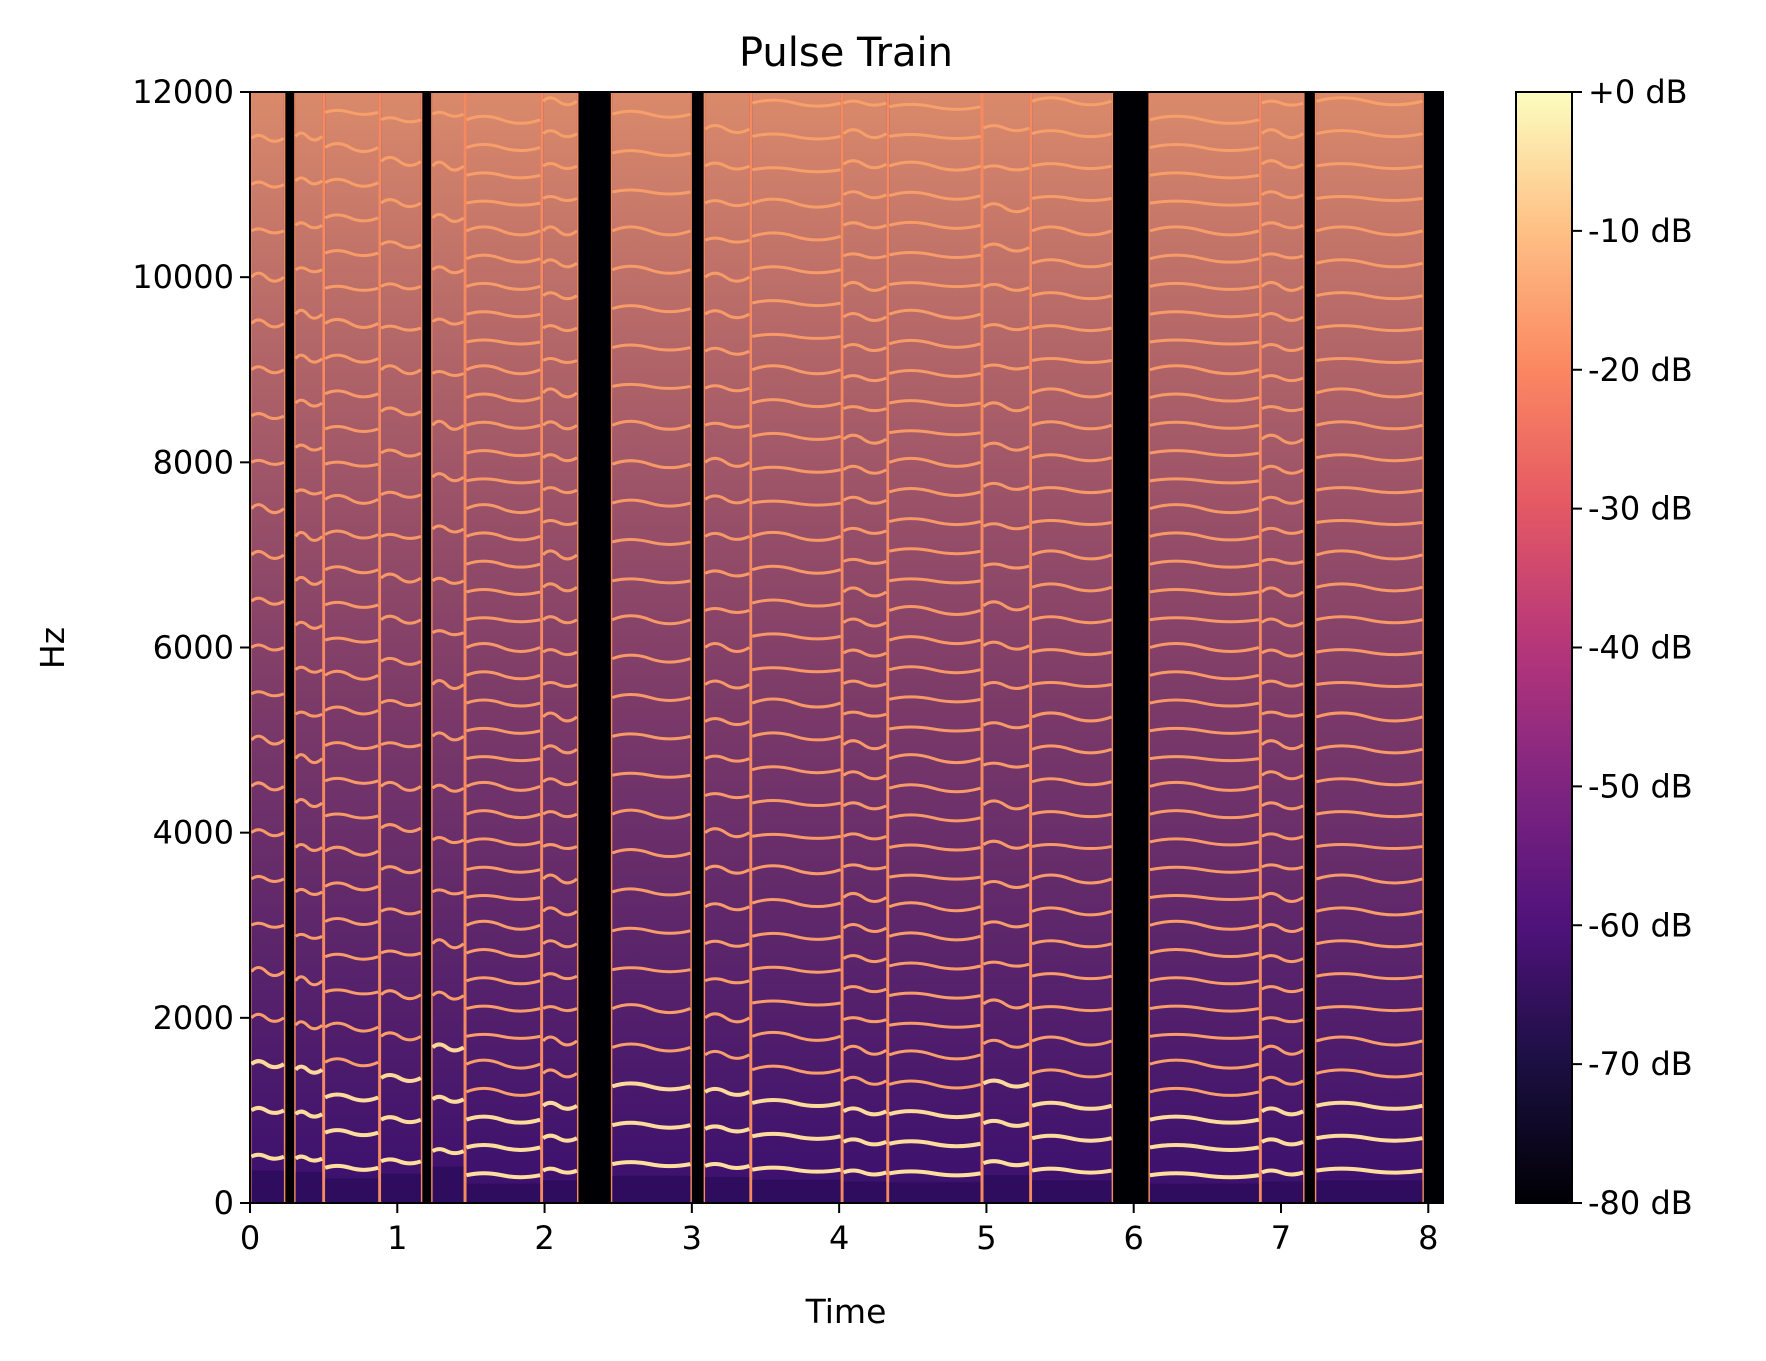 The image size is (1766, 1361). Describe the element at coordinates (1640, 509) in the screenshot. I see `colorbar-tick-label: -30 dB` at that location.